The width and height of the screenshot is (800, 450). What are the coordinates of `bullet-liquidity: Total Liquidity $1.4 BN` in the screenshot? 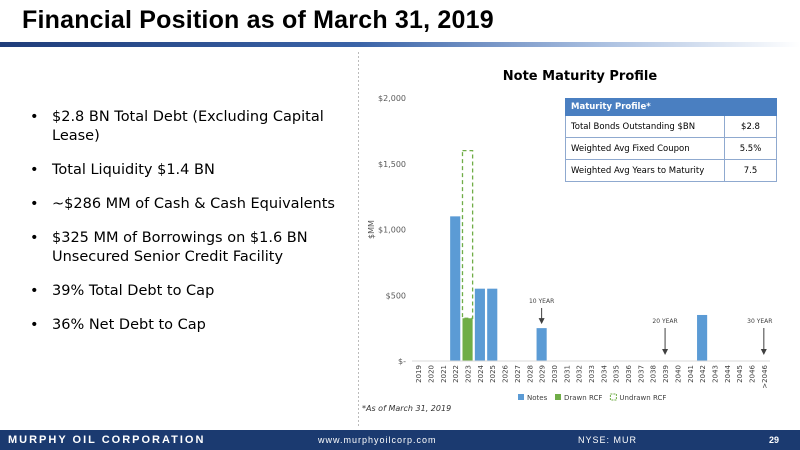 It's located at (193, 170).